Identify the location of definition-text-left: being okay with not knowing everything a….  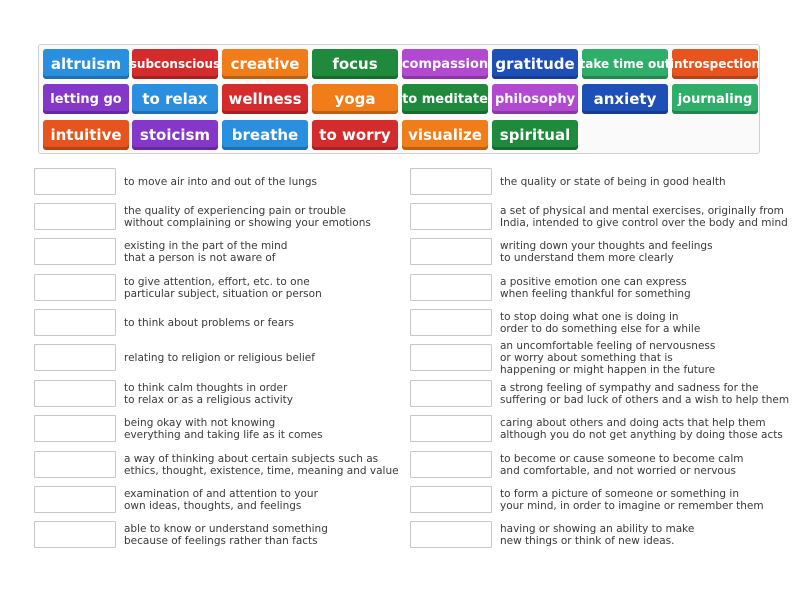
(223, 428).